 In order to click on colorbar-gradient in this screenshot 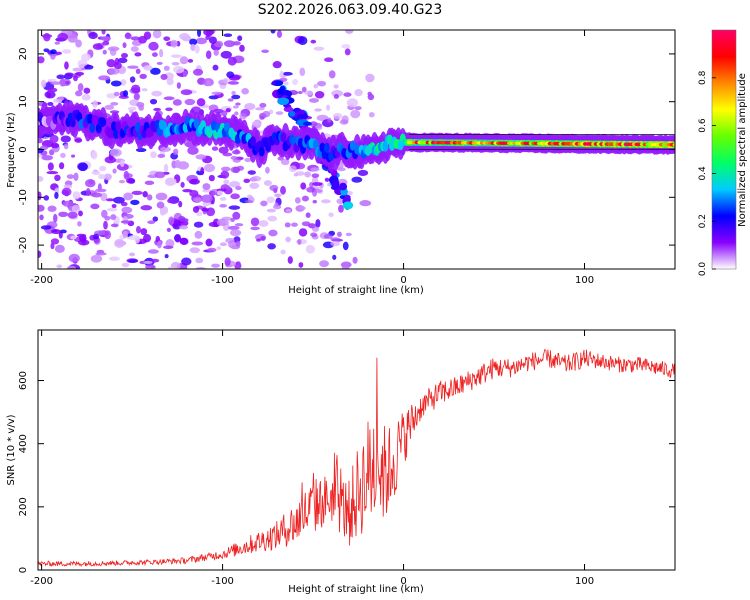, I will do `click(724, 149)`.